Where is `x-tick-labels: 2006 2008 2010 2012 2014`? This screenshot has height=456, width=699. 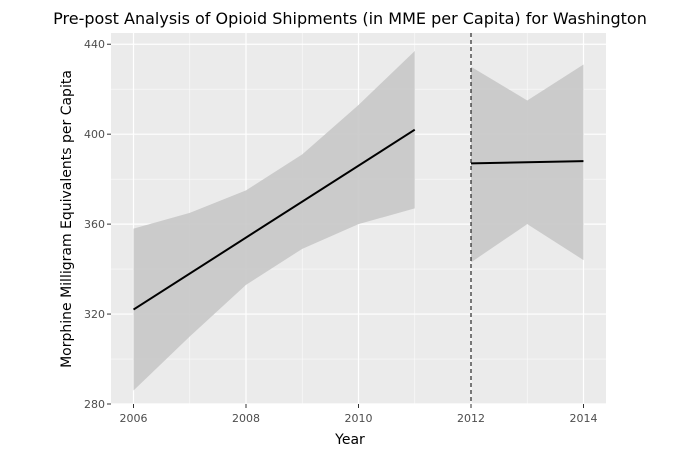 x-tick-labels: 2006 2008 2010 2012 2014 is located at coordinates (359, 418).